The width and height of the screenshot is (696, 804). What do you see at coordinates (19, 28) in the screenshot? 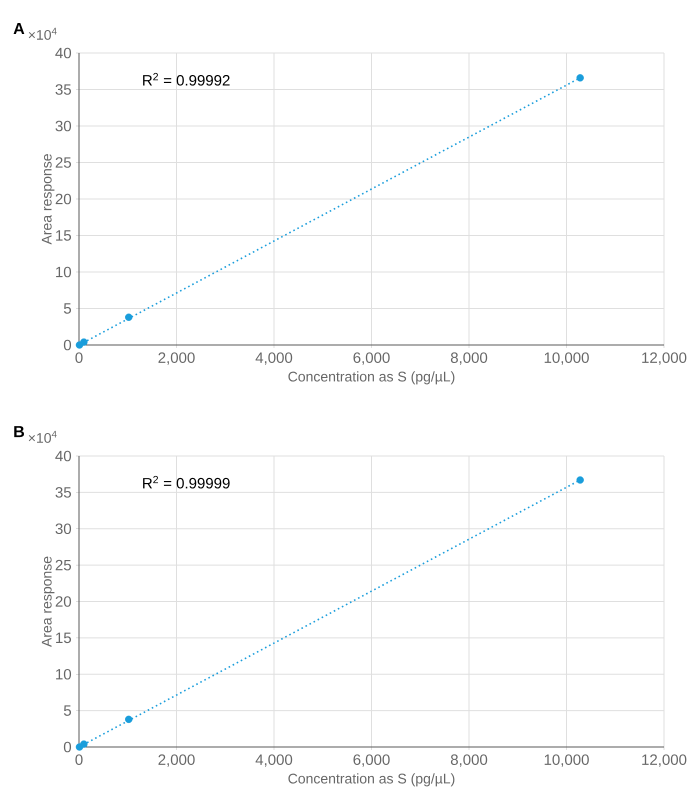
I see `chart-title: A` at bounding box center [19, 28].